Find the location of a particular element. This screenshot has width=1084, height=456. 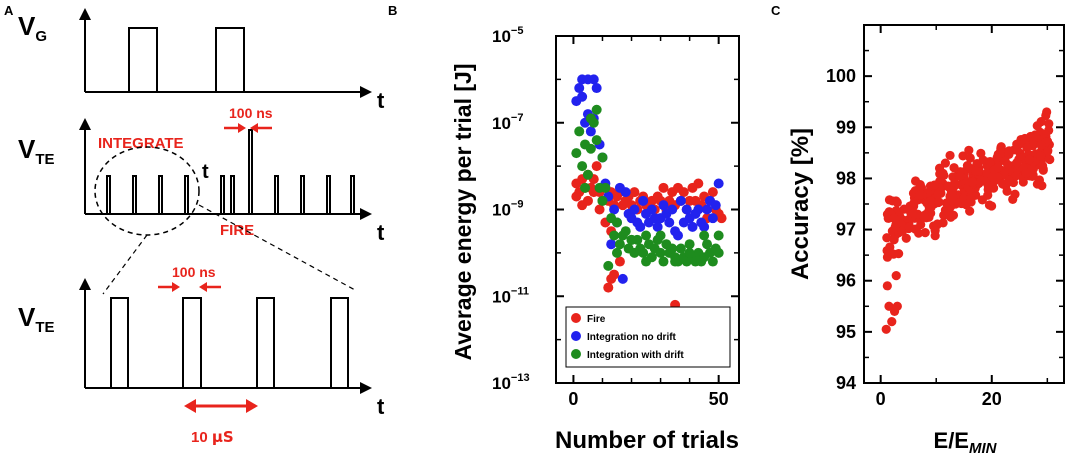

legend-marker-with-drift is located at coordinates (576, 354).